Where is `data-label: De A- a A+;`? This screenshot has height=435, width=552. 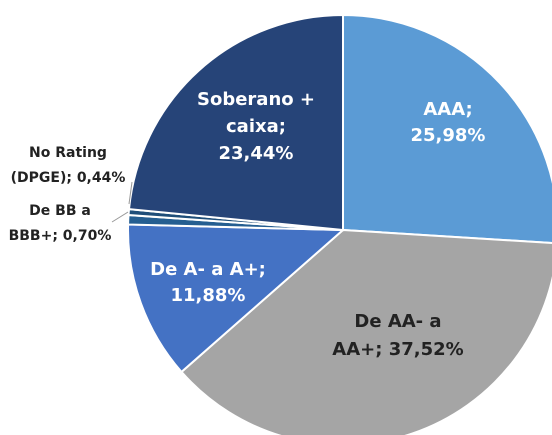 data-label: De A- a A+; is located at coordinates (208, 269).